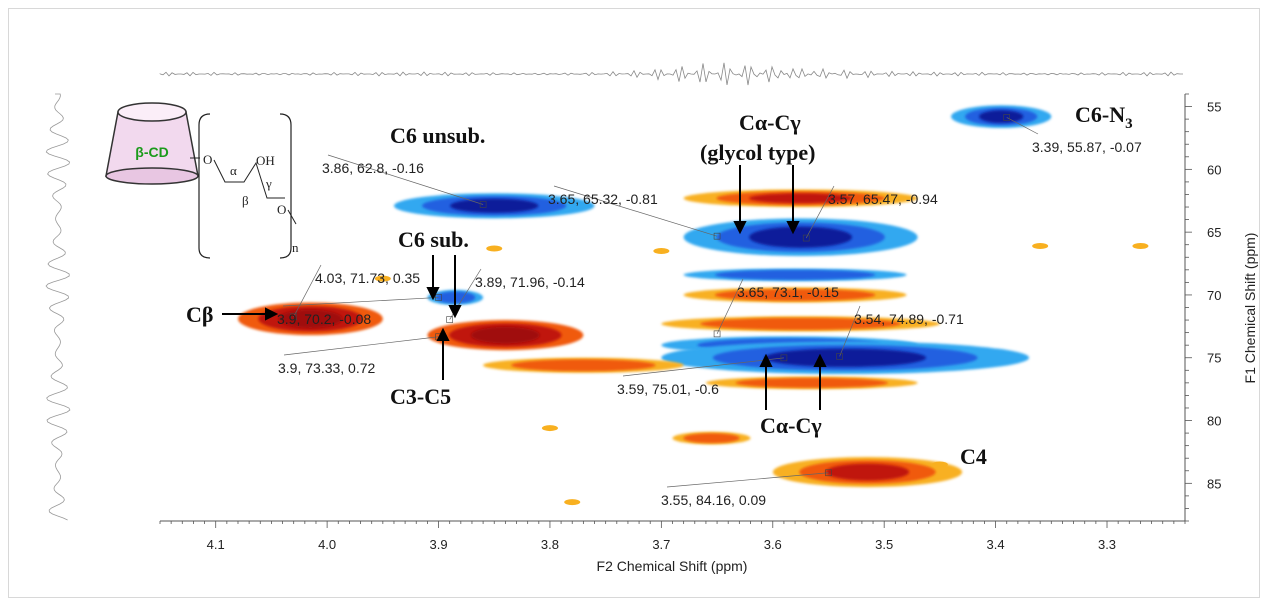 This screenshot has width=1270, height=606. What do you see at coordinates (1087, 147) in the screenshot?
I see `peak-label: 3.39, 55.87, -0.07` at bounding box center [1087, 147].